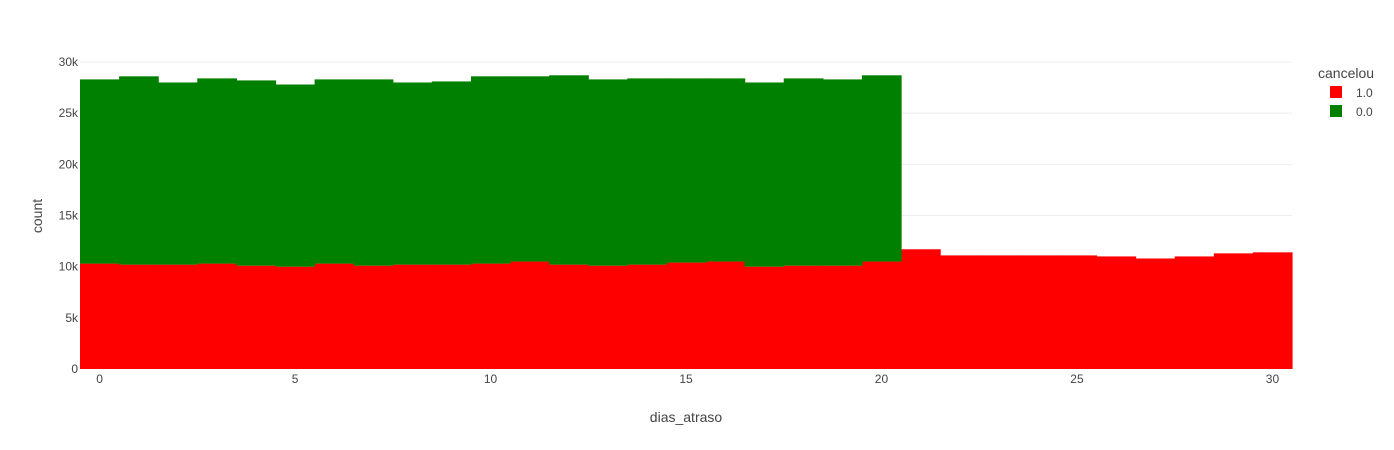 Image resolution: width=1394 pixels, height=450 pixels. I want to click on legend-item-1: 1.0, so click(1351, 93).